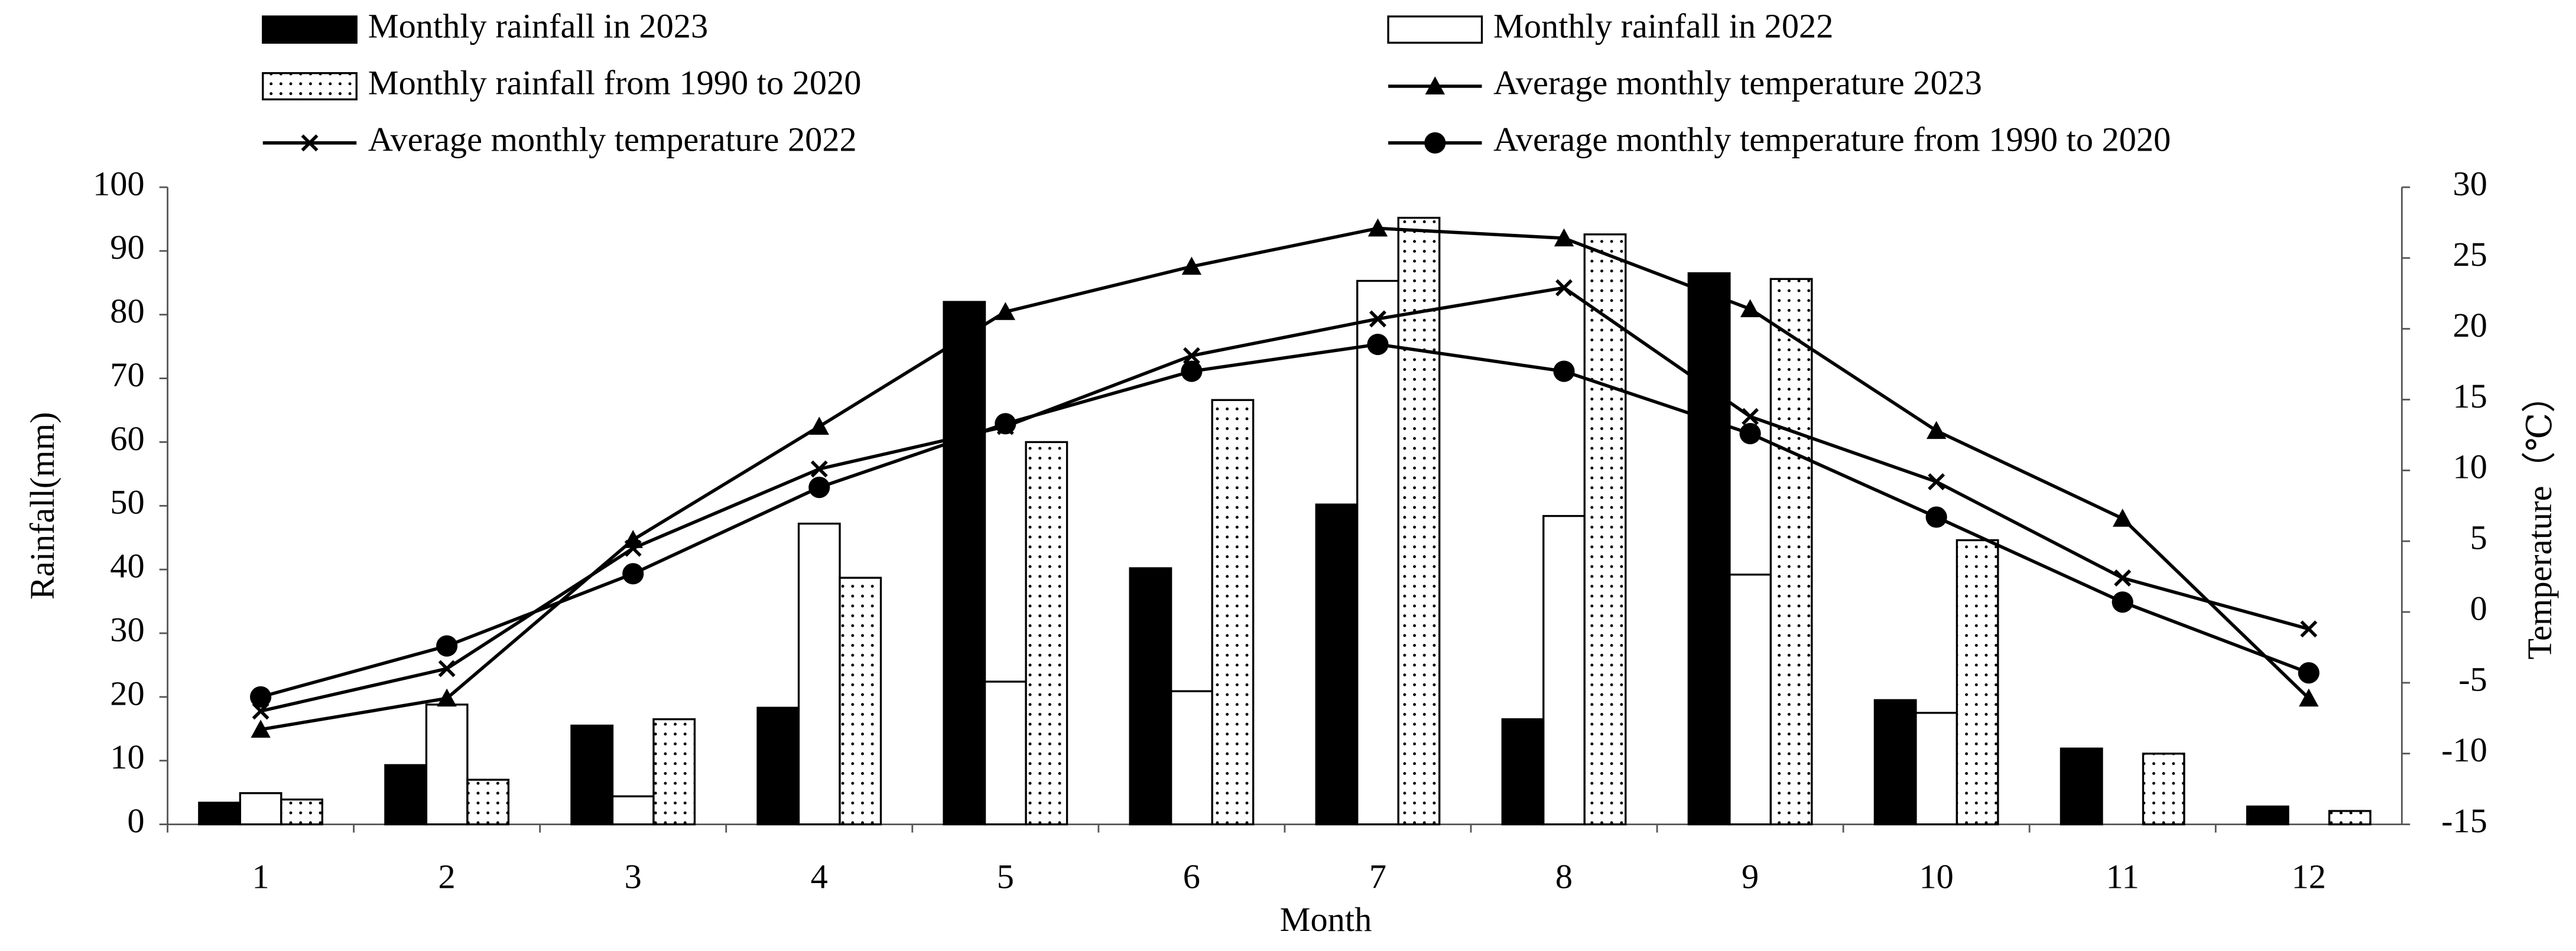  I want to click on x-tick-label: 3, so click(633, 877).